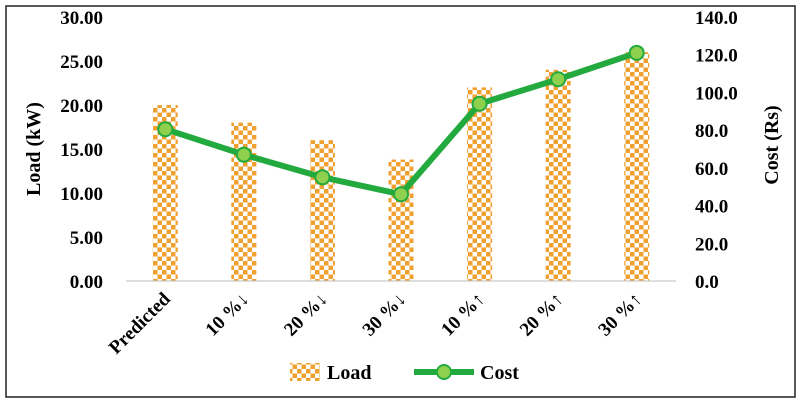  I want to click on left-tick-label: 0.00, so click(86, 282).